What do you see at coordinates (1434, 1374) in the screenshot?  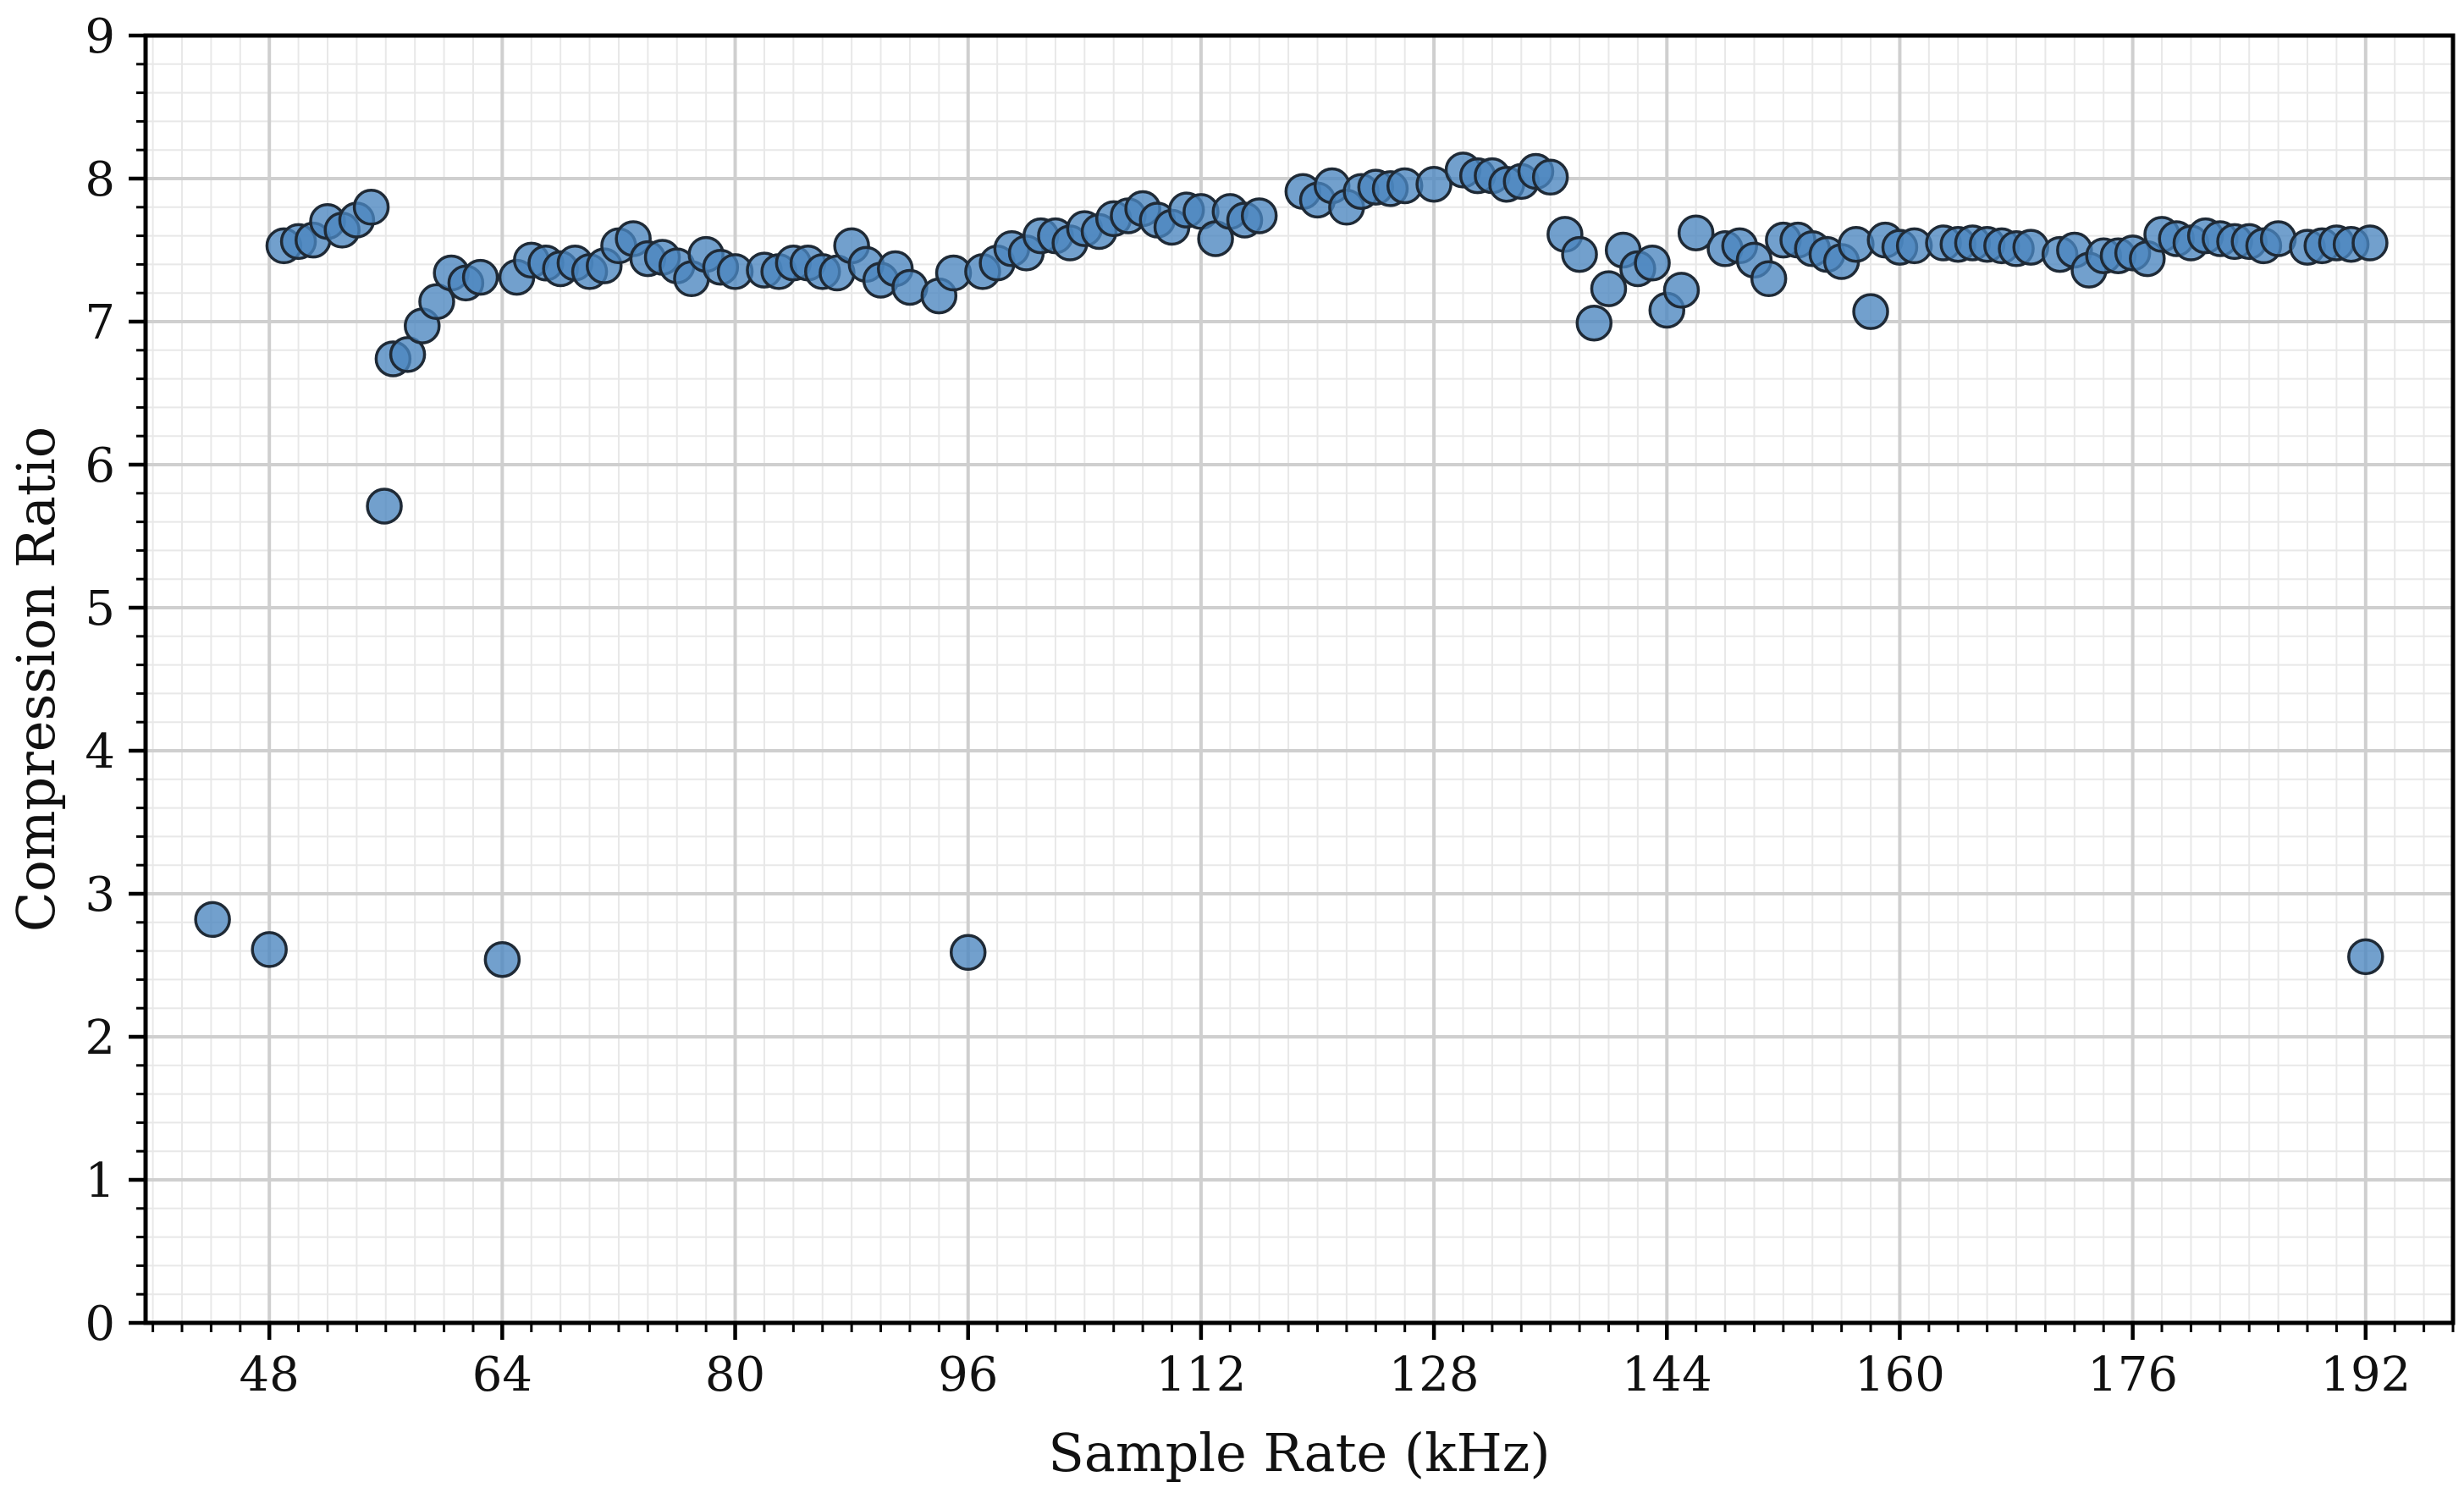 I see `x-tick-label: 128` at bounding box center [1434, 1374].